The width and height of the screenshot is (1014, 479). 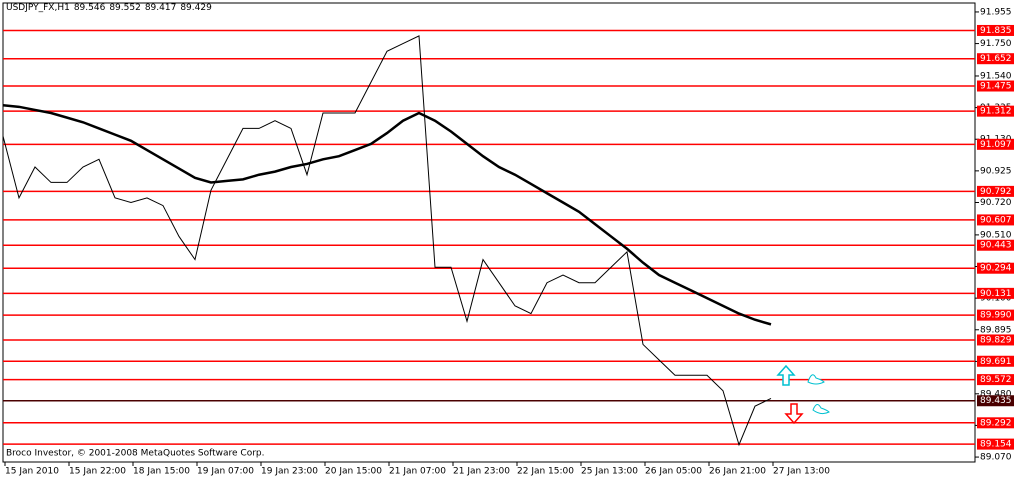 I want to click on y-tick-label: 89.070, so click(x=996, y=458).